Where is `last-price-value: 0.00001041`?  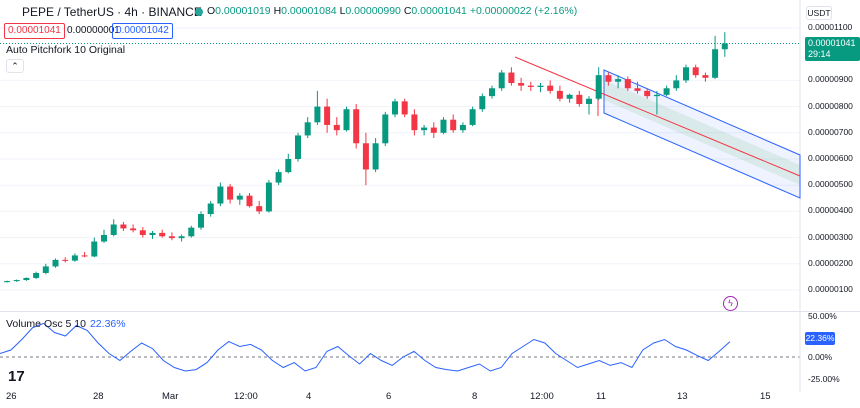
last-price-value: 0.00001041 is located at coordinates (832, 43).